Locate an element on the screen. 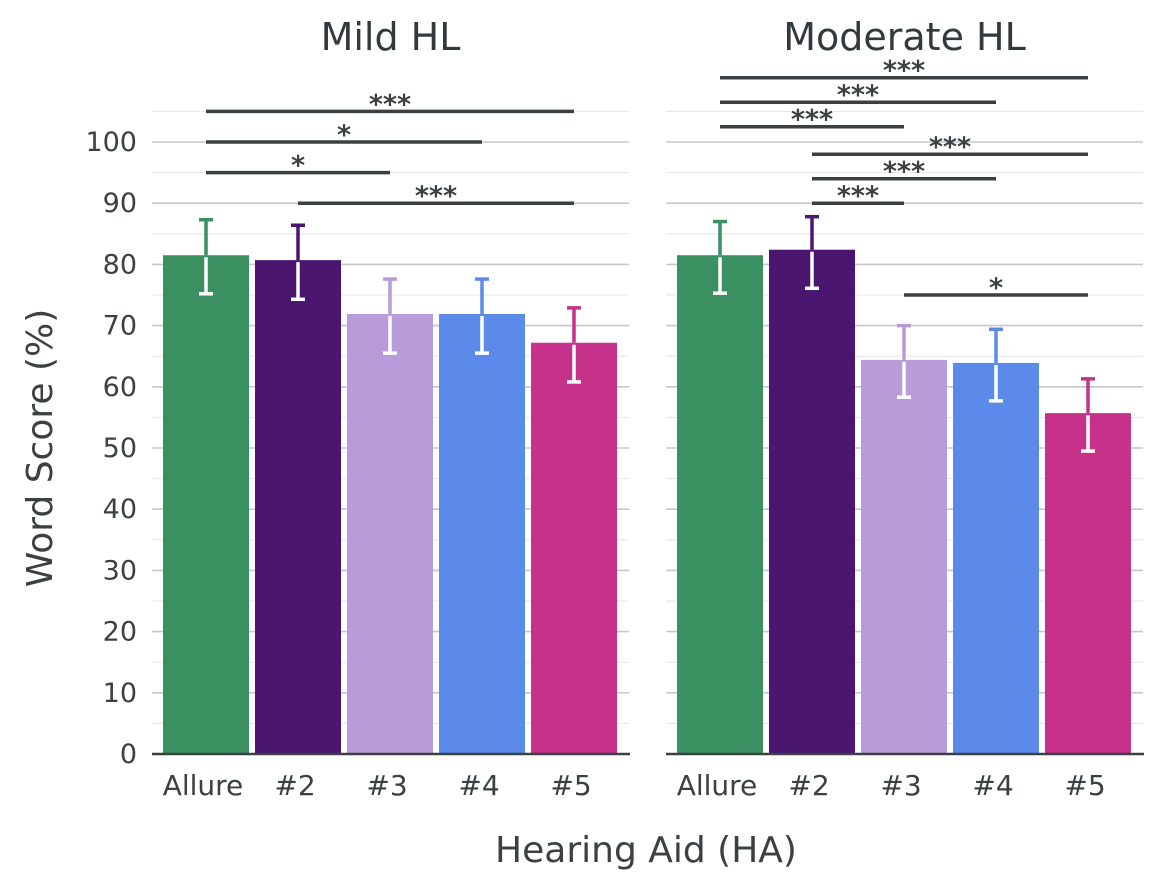 Image resolution: width=1157 pixels, height=880 pixels. y-tick-label: 30 is located at coordinates (120, 570).